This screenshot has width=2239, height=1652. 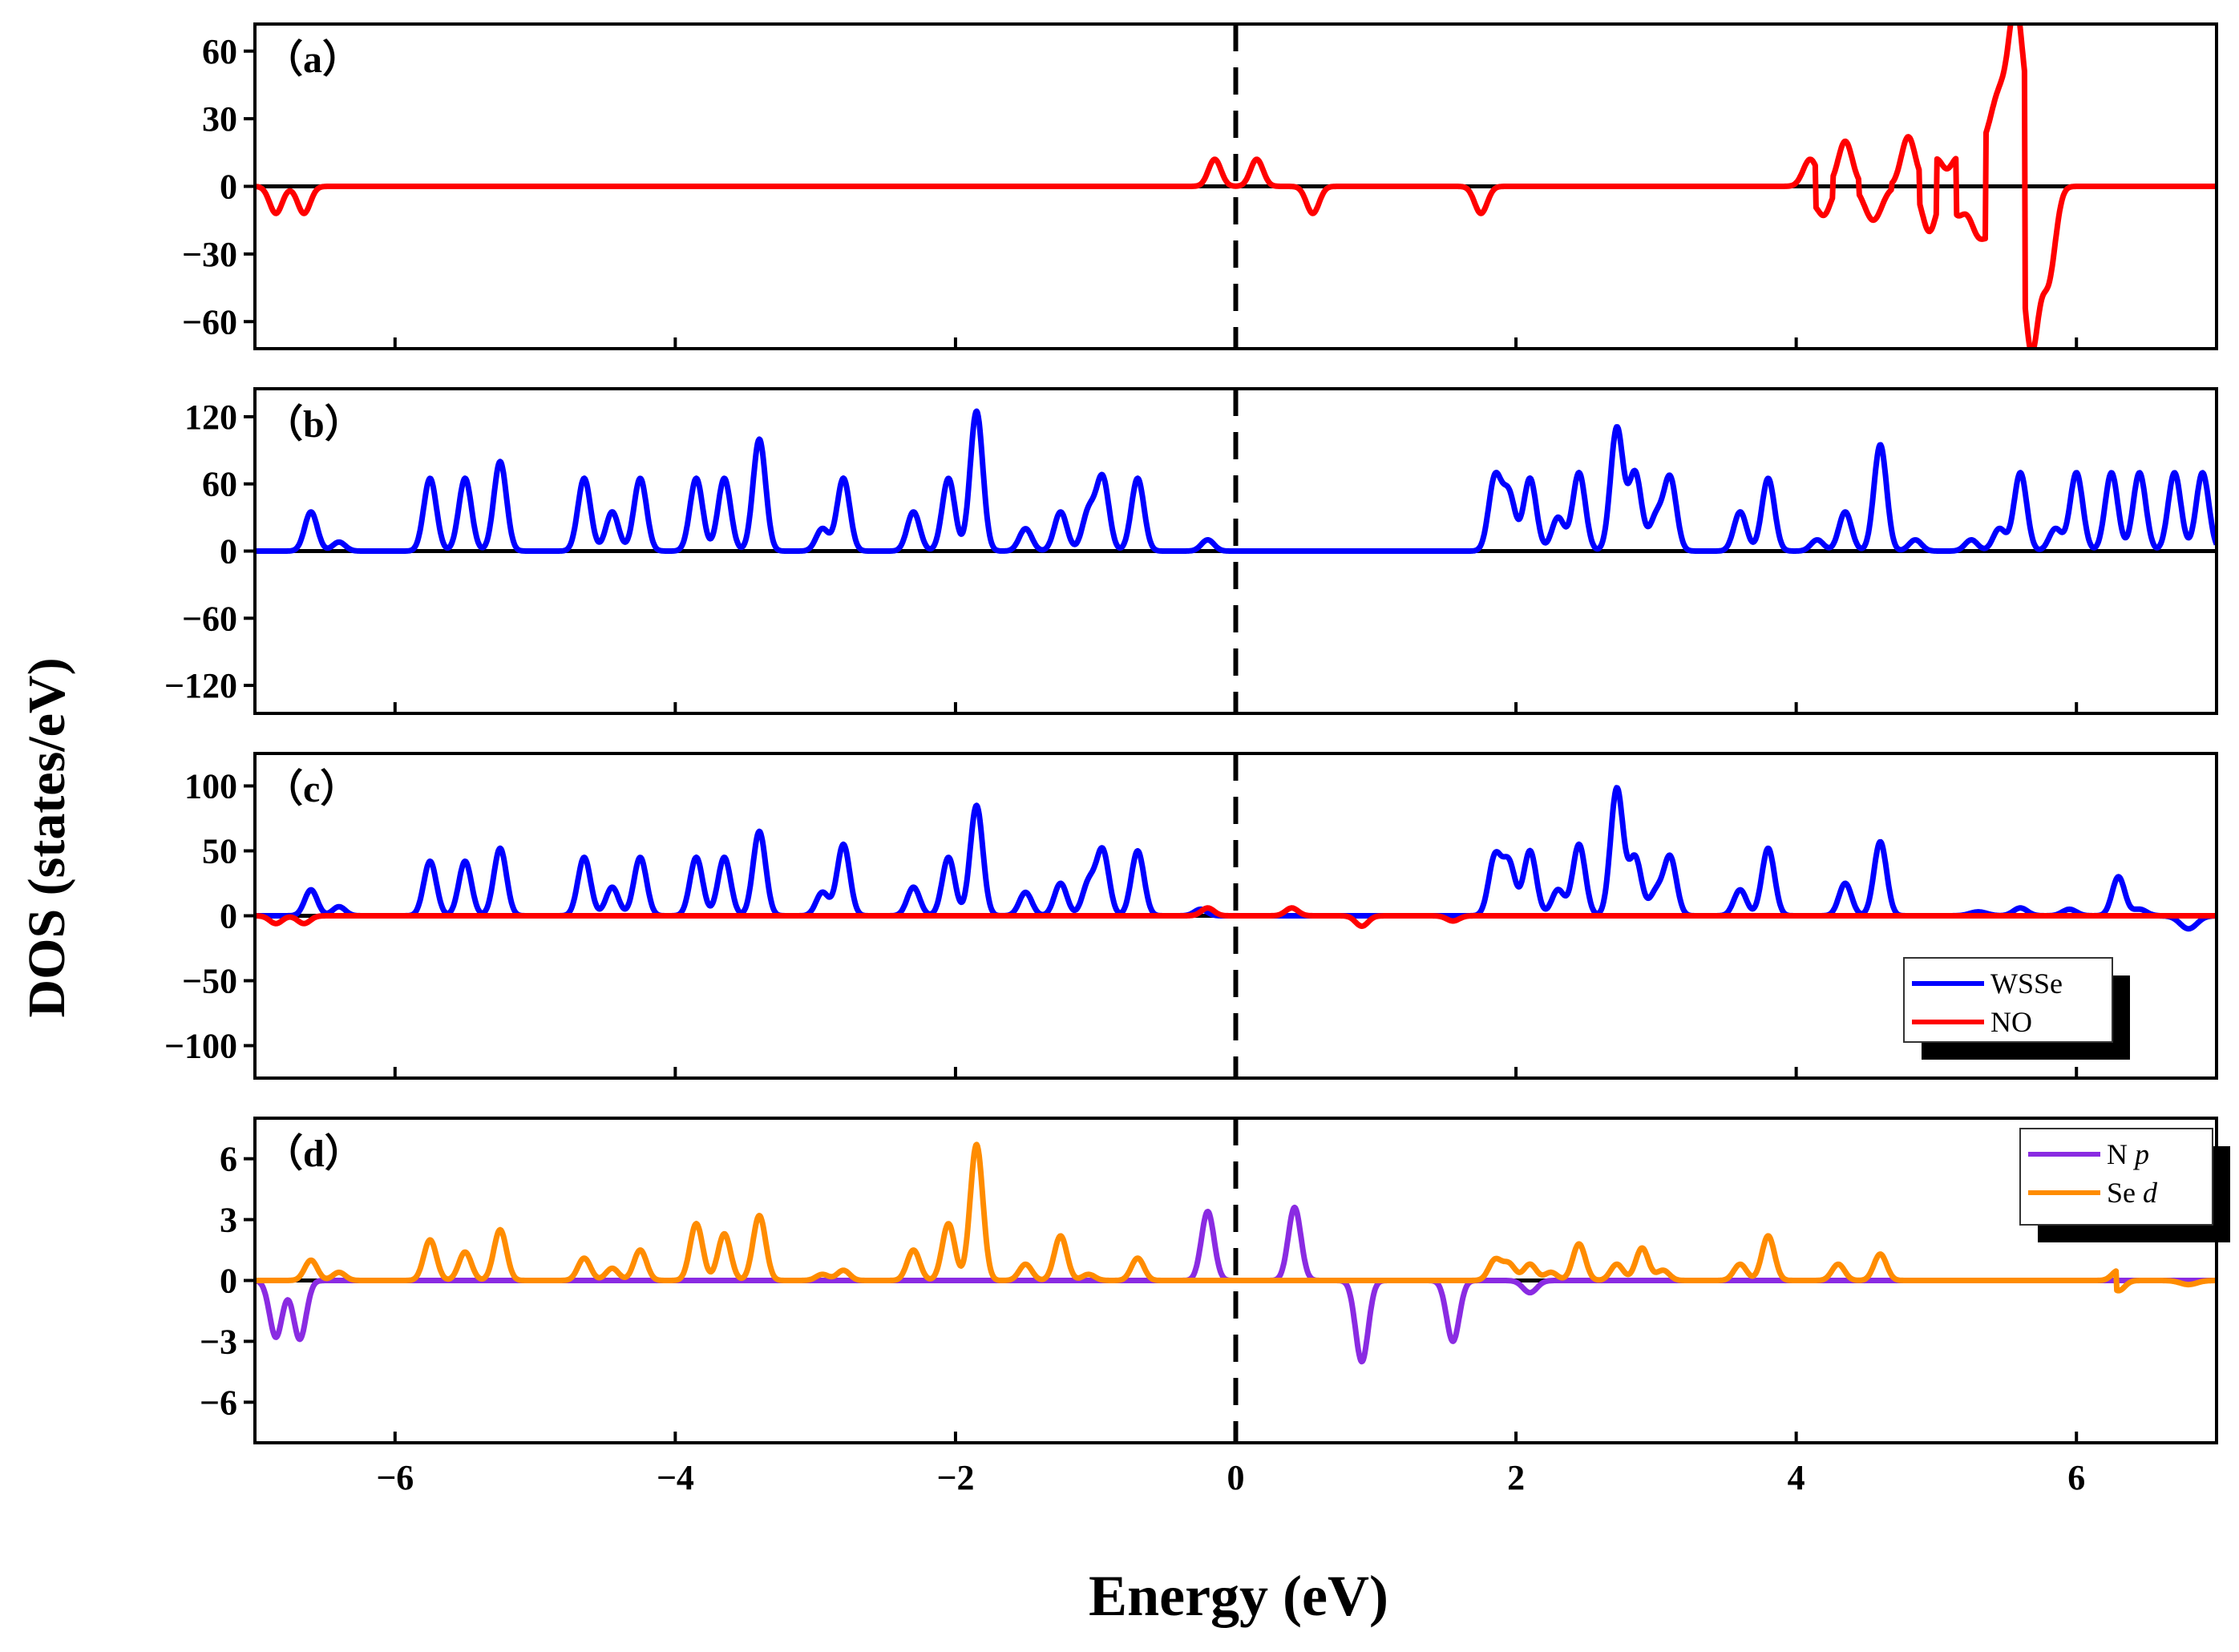 What do you see at coordinates (47, 837) in the screenshot?
I see `y-axis-title: DOS (states/eV)` at bounding box center [47, 837].